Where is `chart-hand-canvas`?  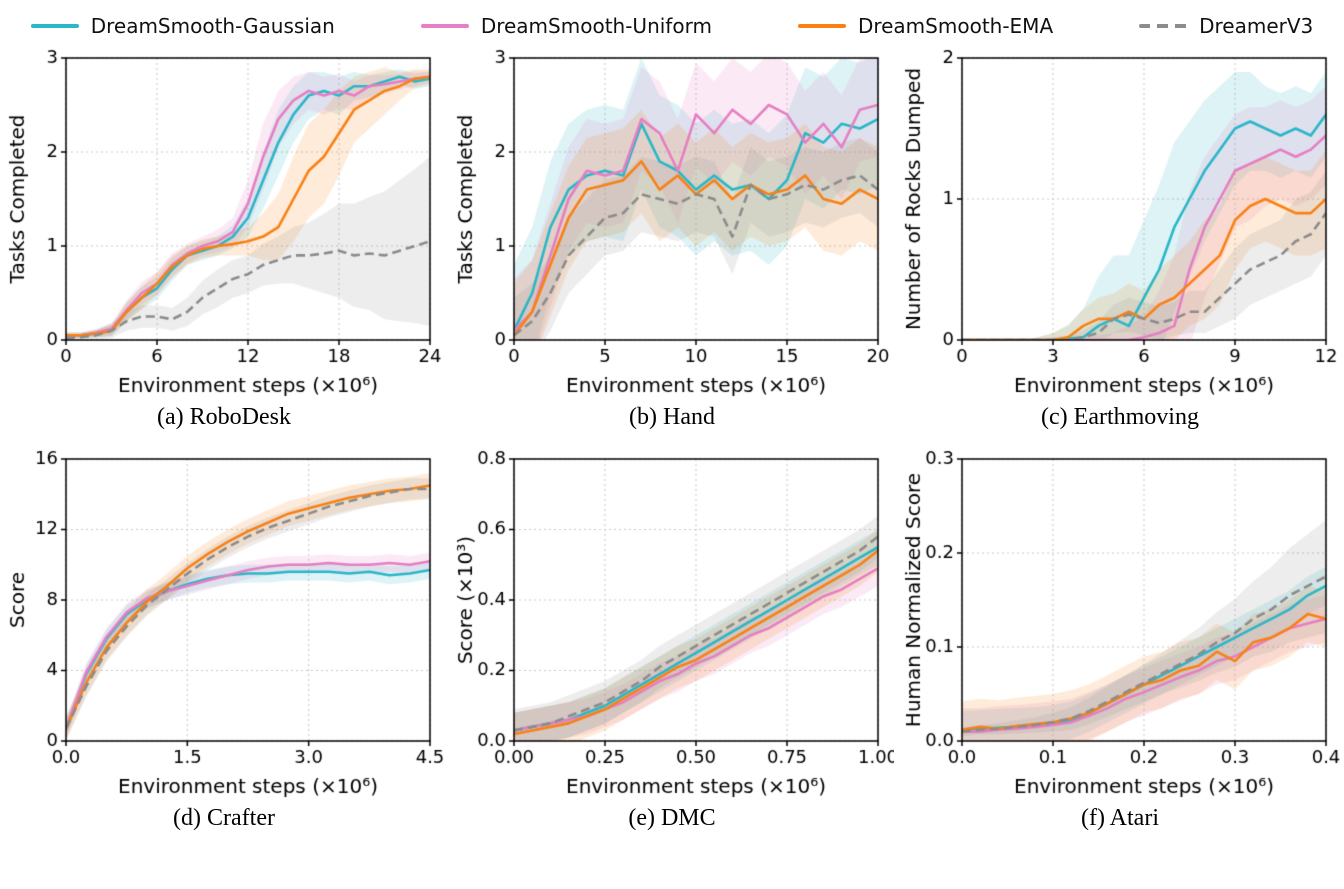
chart-hand-canvas is located at coordinates (672, 222).